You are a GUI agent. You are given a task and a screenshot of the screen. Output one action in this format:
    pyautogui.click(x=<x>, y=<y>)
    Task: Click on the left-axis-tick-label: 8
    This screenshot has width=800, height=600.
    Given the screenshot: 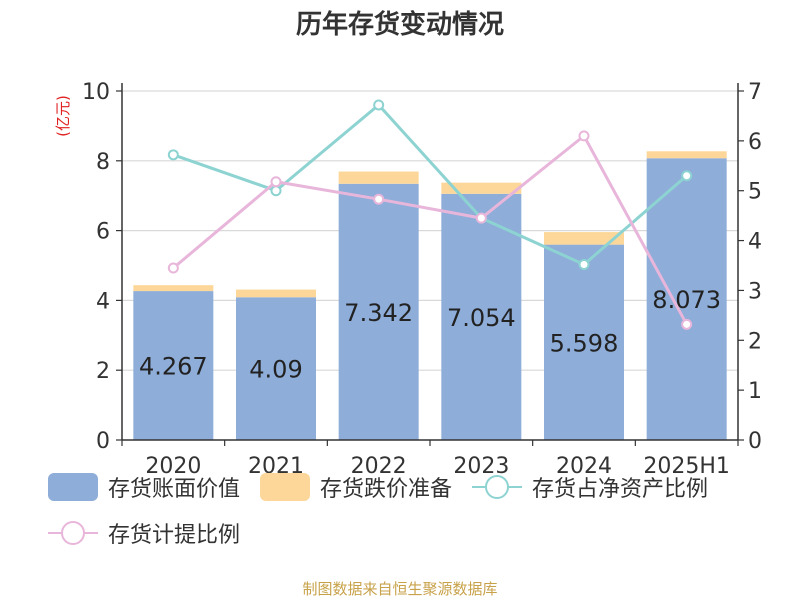 What is the action you would take?
    pyautogui.click(x=103, y=162)
    